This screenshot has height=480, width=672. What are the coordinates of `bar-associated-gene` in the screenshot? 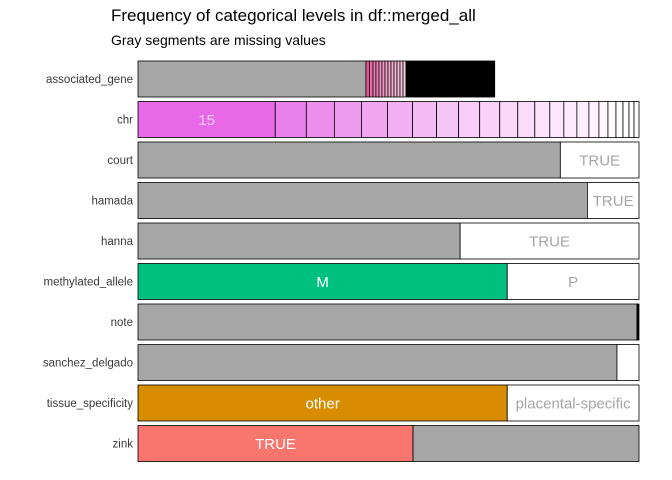 It's located at (316, 79).